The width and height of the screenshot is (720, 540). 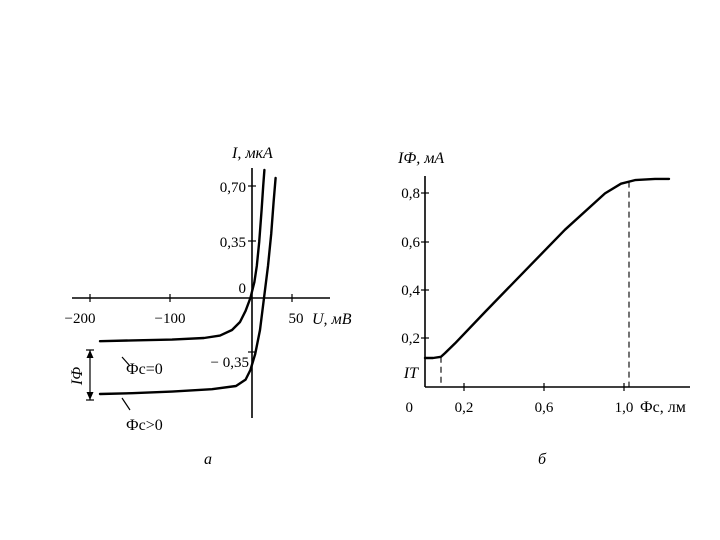 What do you see at coordinates (182, 255) in the screenshot?
I see `panel-a-series-phi-zero` at bounding box center [182, 255].